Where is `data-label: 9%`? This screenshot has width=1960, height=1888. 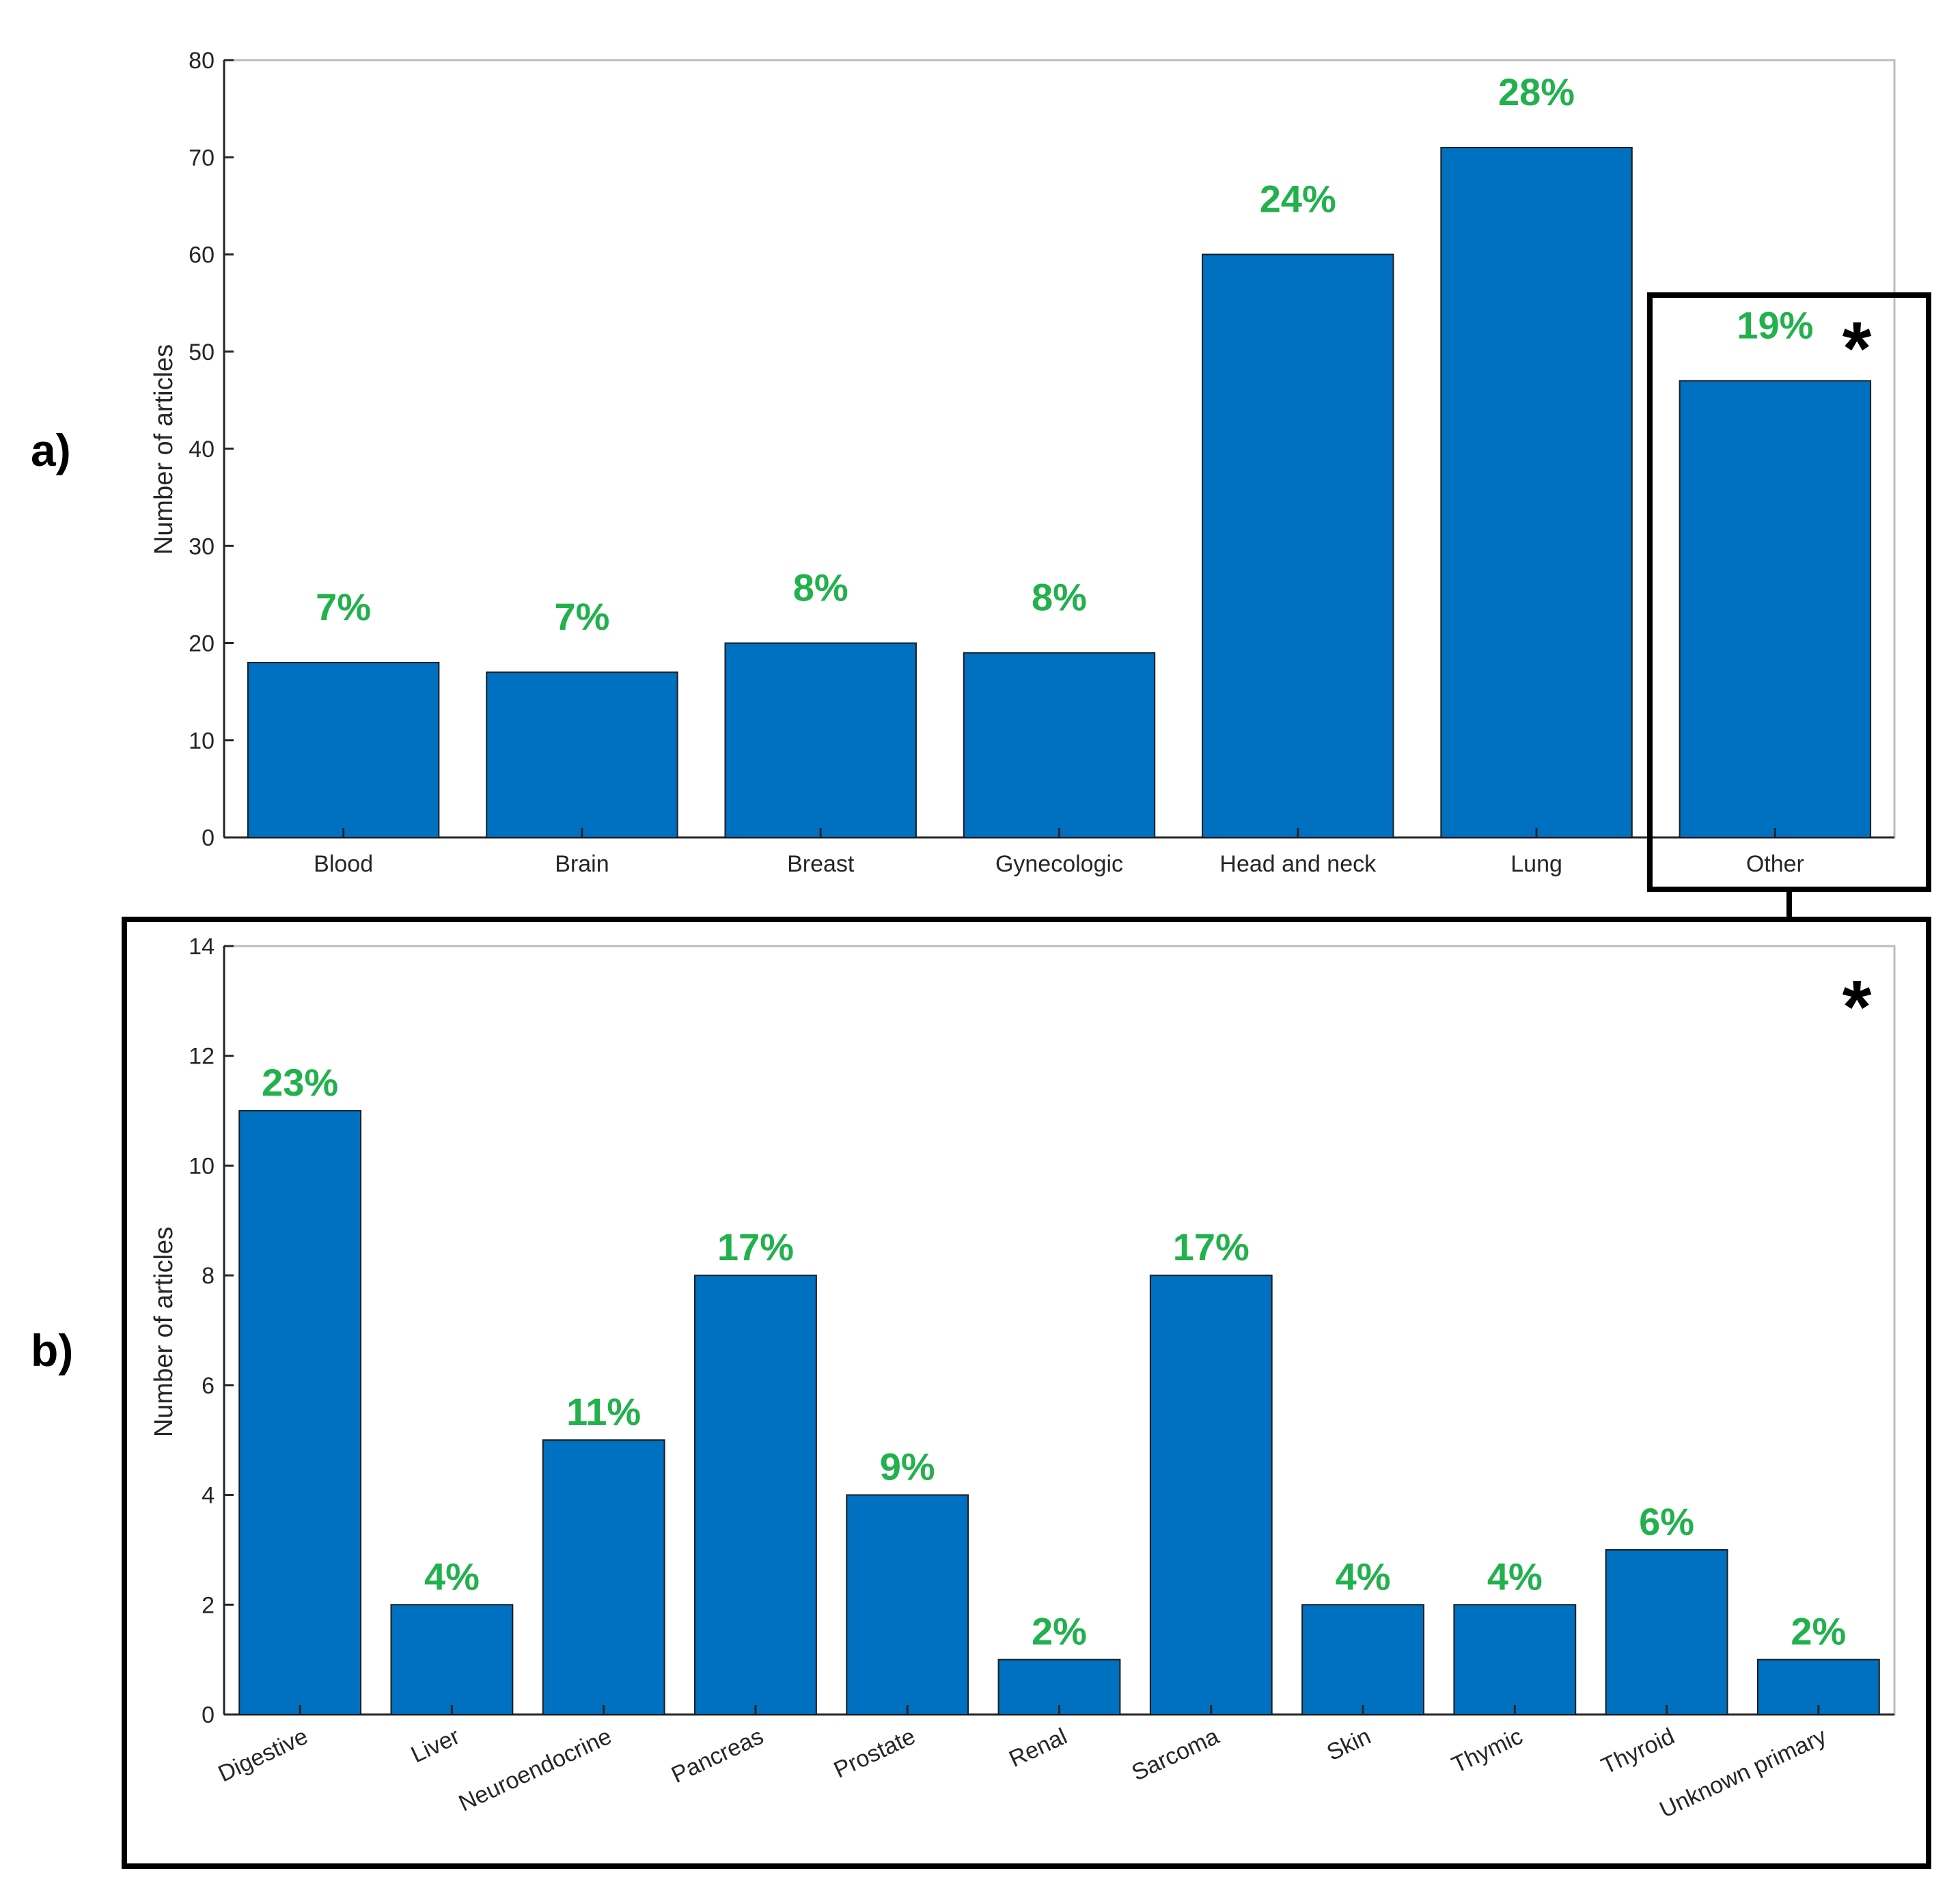 data-label: 9% is located at coordinates (907, 1466).